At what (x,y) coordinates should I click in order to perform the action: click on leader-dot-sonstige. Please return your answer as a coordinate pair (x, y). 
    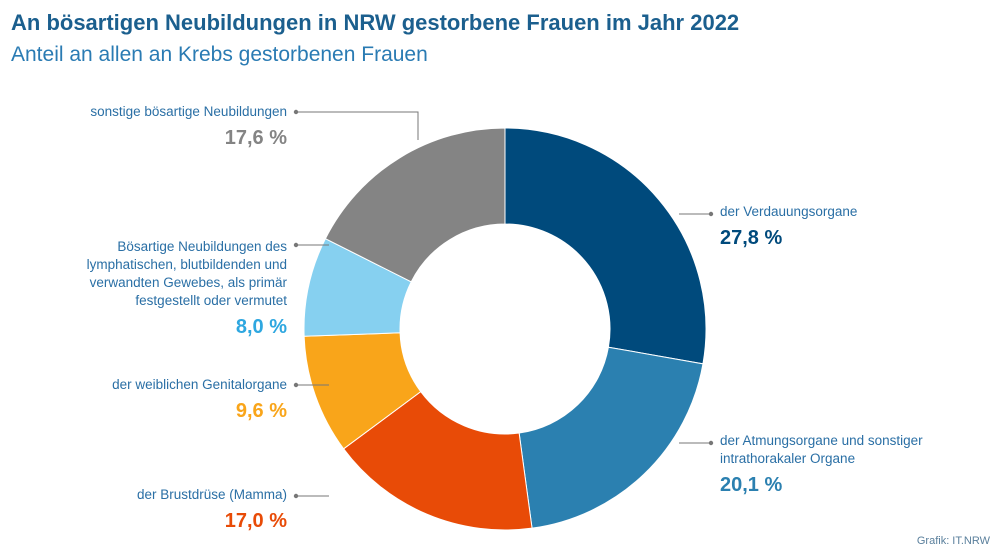
    Looking at the image, I should click on (296, 112).